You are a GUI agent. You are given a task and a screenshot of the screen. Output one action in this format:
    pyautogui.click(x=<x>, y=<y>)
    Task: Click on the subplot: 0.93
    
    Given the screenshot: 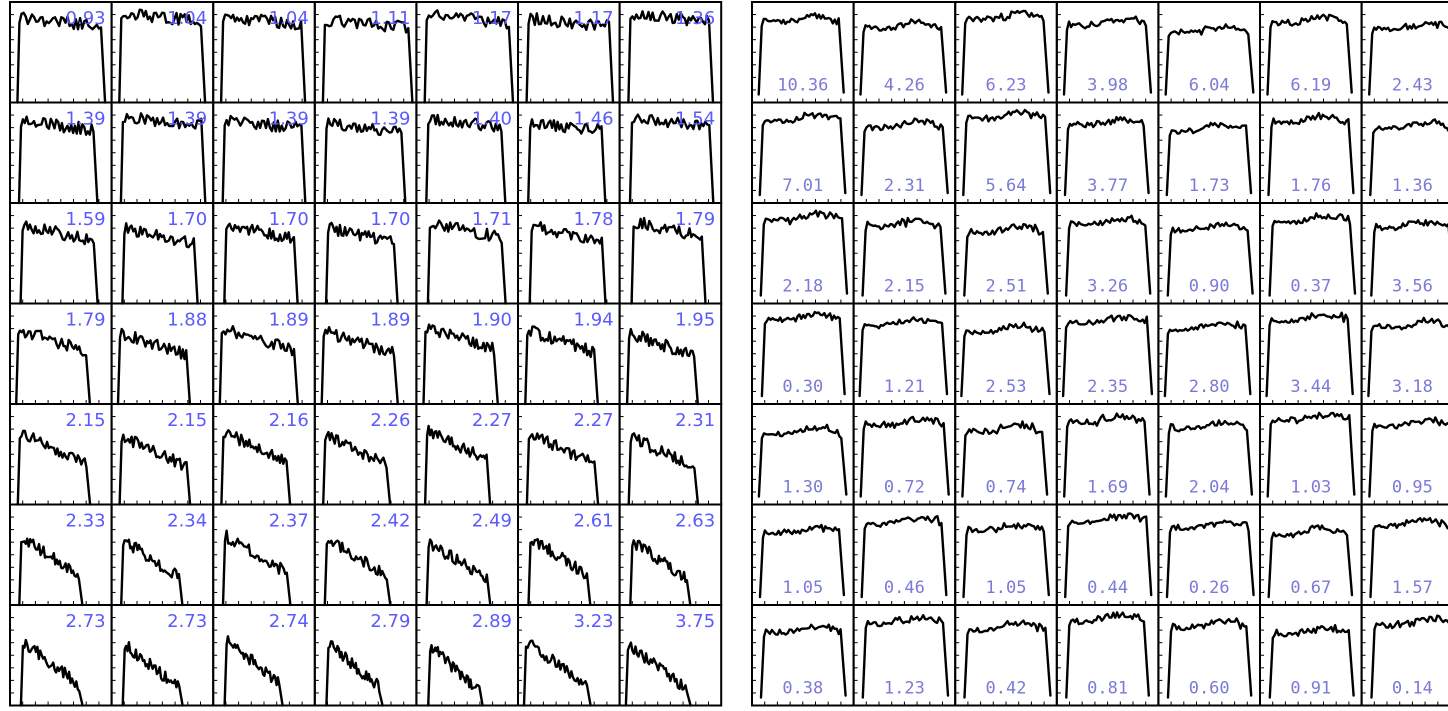 What is the action you would take?
    pyautogui.click(x=61, y=52)
    